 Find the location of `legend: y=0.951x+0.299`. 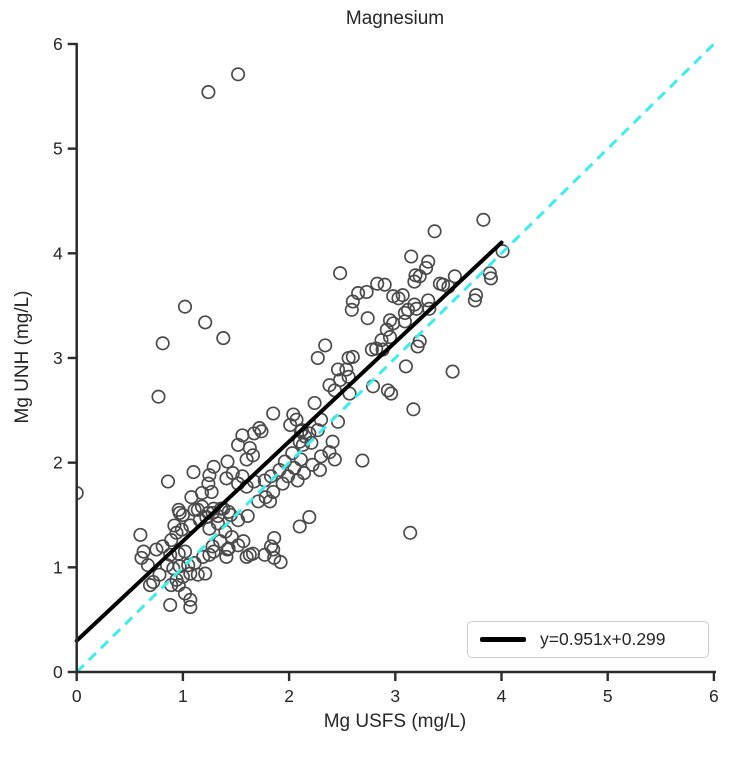

legend: y=0.951x+0.299 is located at coordinates (588, 639).